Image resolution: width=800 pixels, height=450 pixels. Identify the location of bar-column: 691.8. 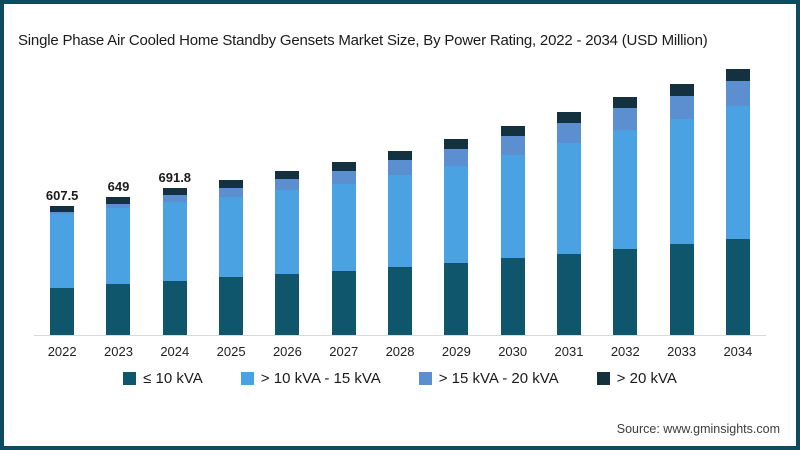
(175, 196).